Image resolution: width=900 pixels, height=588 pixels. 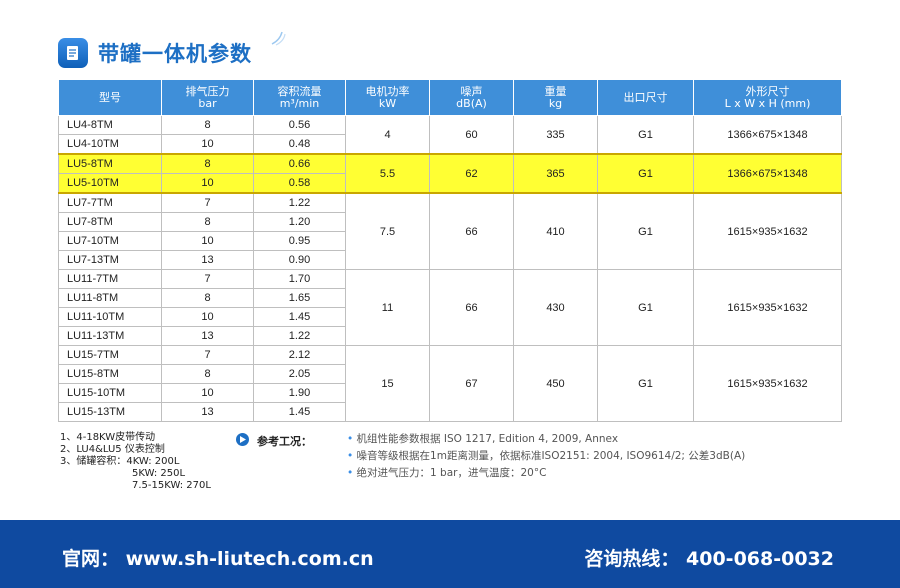 I want to click on cell-power: 15, so click(x=387, y=383).